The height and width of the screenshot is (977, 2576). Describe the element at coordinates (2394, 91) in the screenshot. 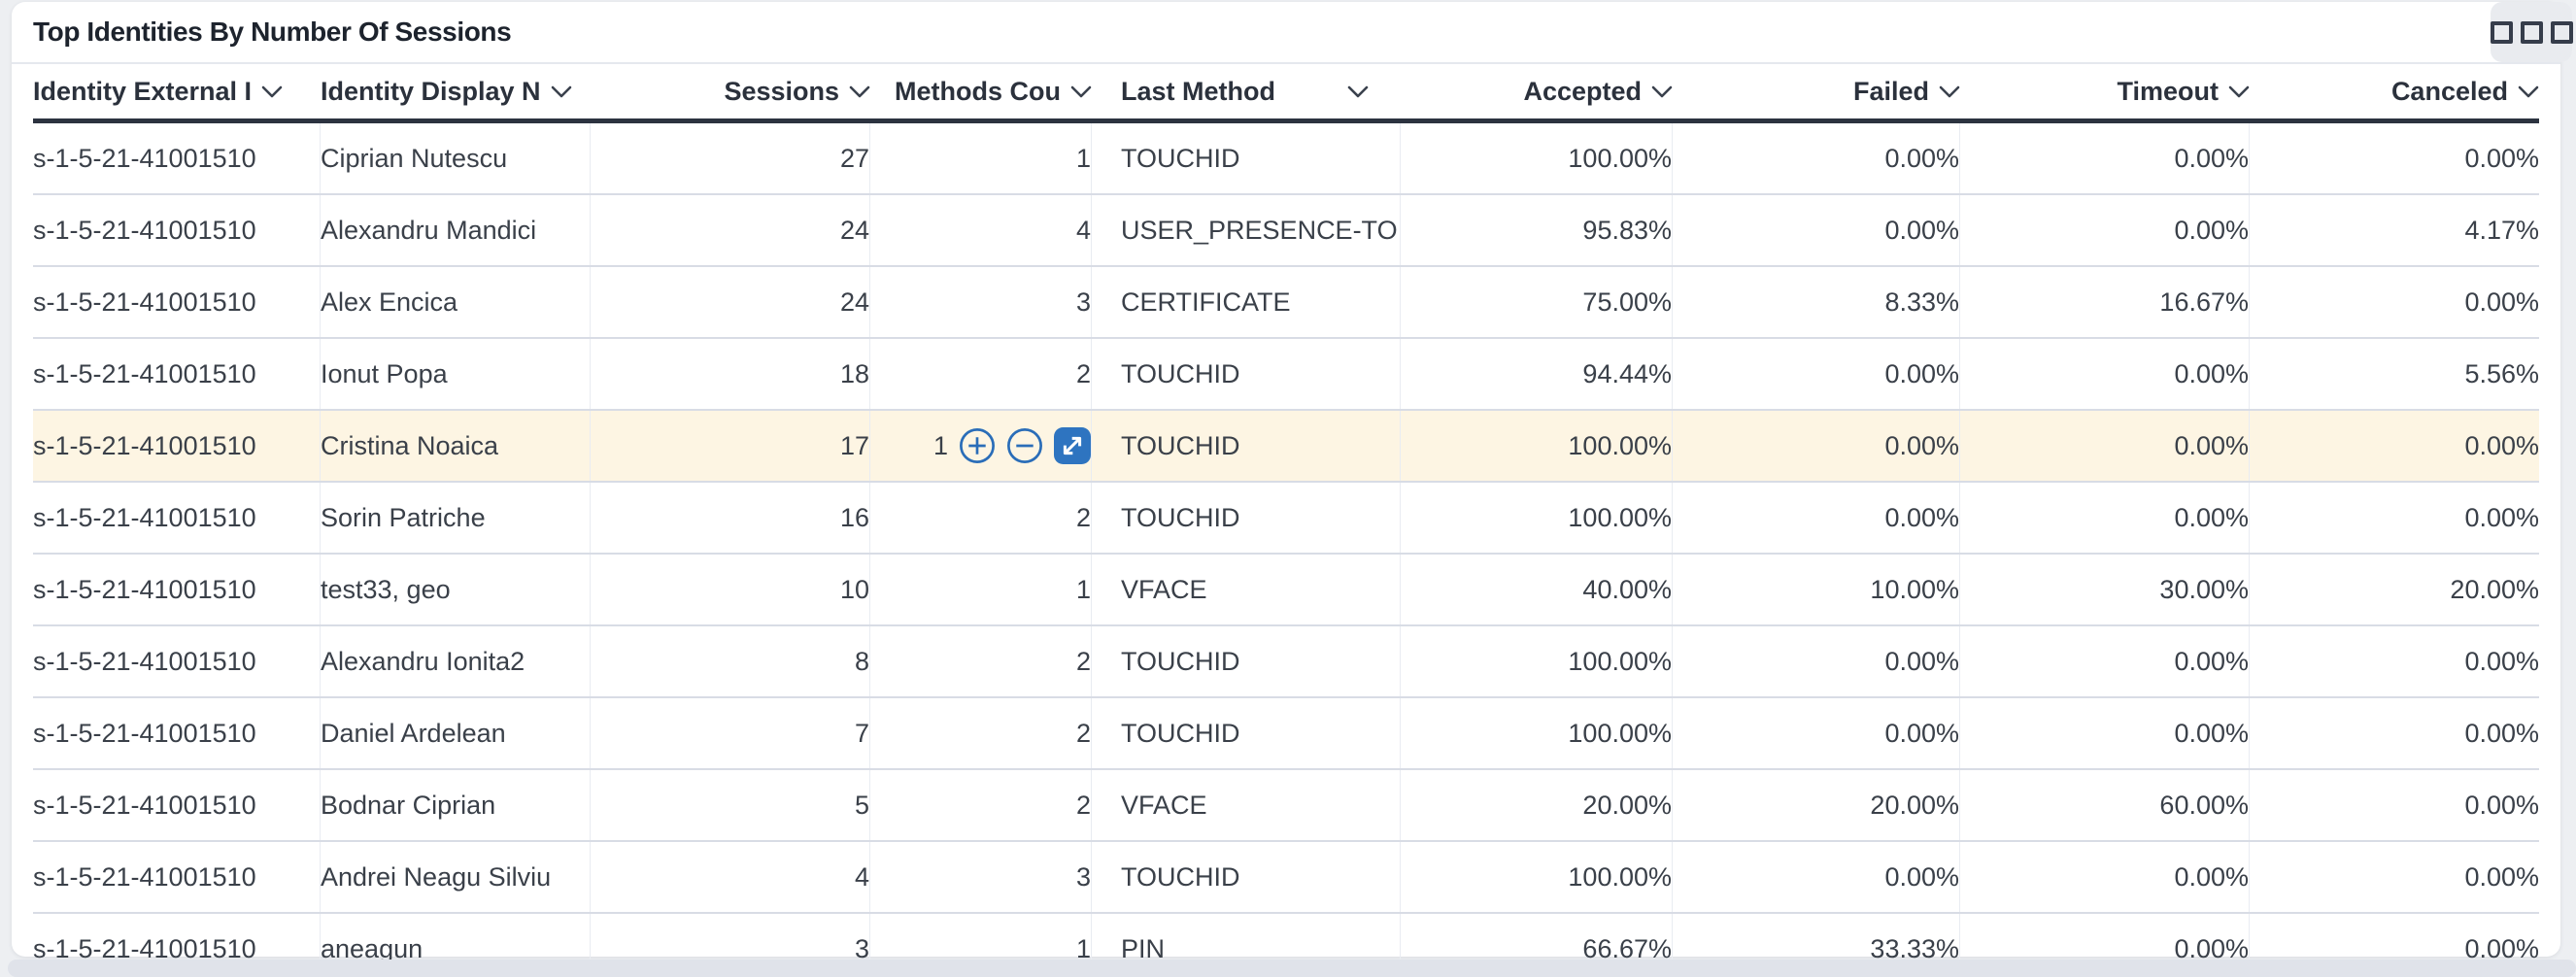

I see `column-header-canceled: Canceled` at that location.